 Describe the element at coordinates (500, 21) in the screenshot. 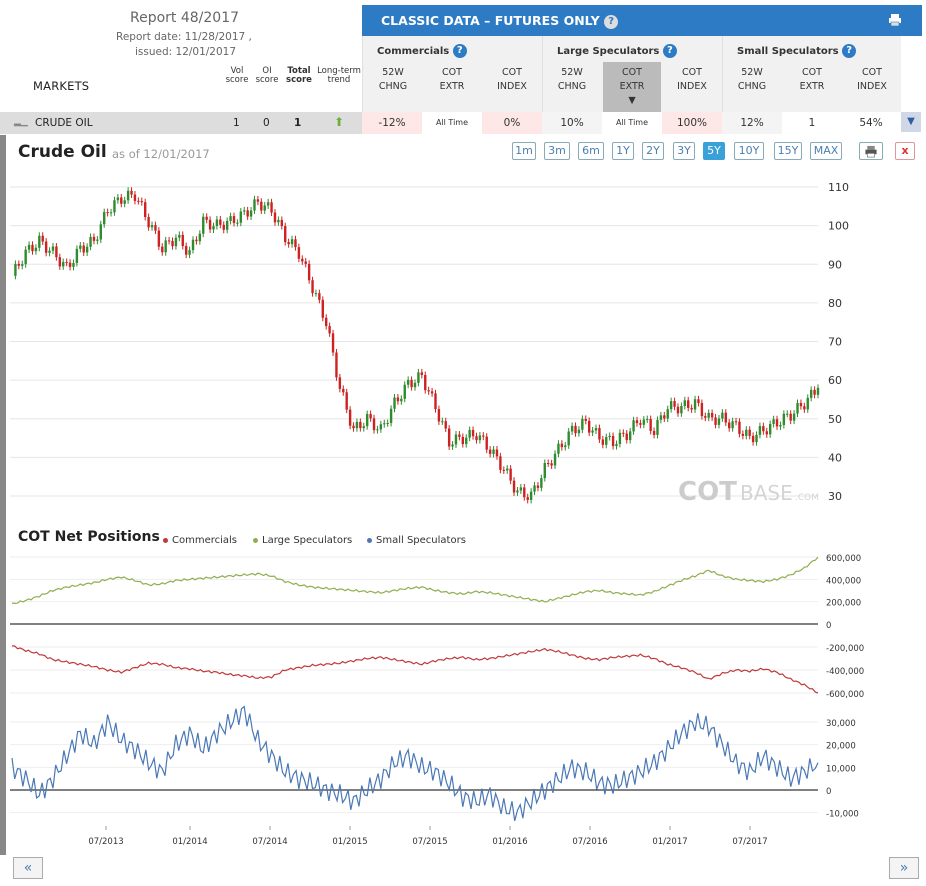

I see `classic-title: CLASSIC DATA – FUTURES ONLY ?` at that location.